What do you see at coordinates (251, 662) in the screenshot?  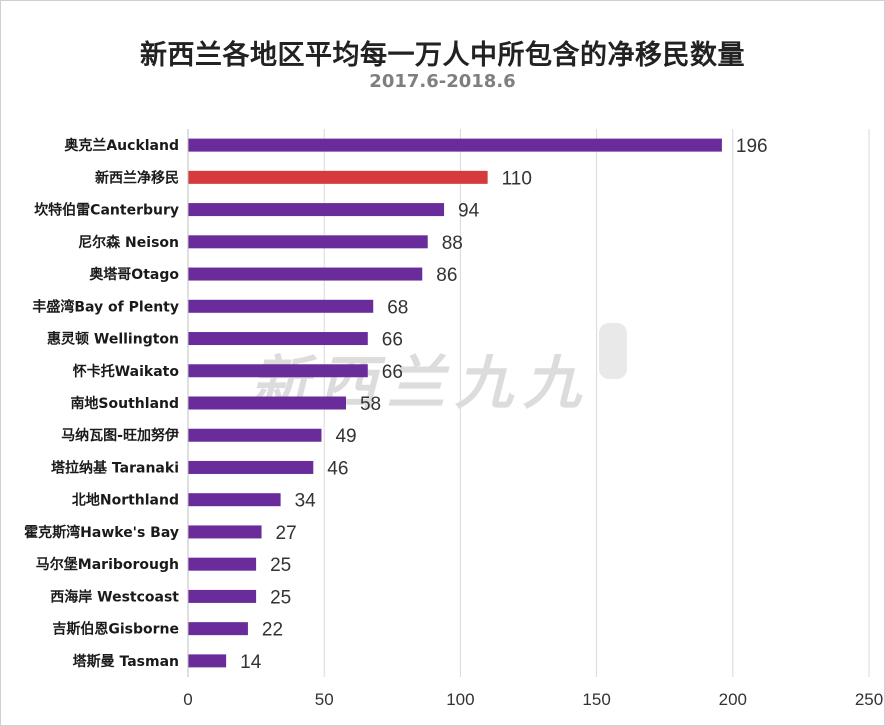 I see `value-label-16: 14` at bounding box center [251, 662].